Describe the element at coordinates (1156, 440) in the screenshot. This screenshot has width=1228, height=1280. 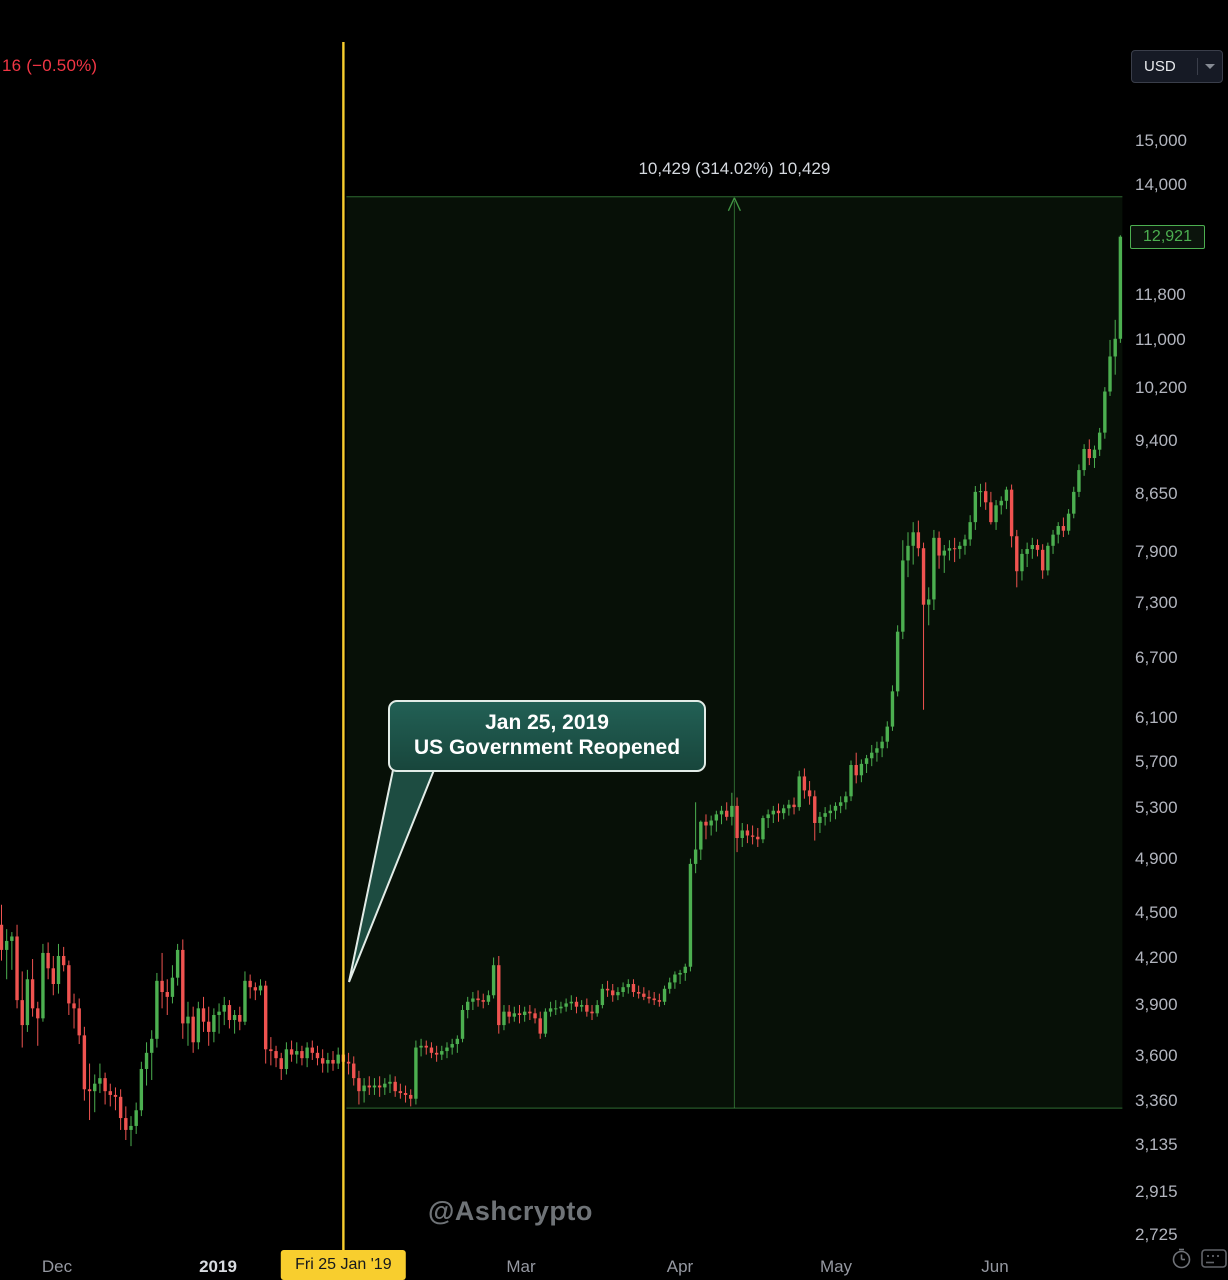
I see `y-axis-label: 9,400` at that location.